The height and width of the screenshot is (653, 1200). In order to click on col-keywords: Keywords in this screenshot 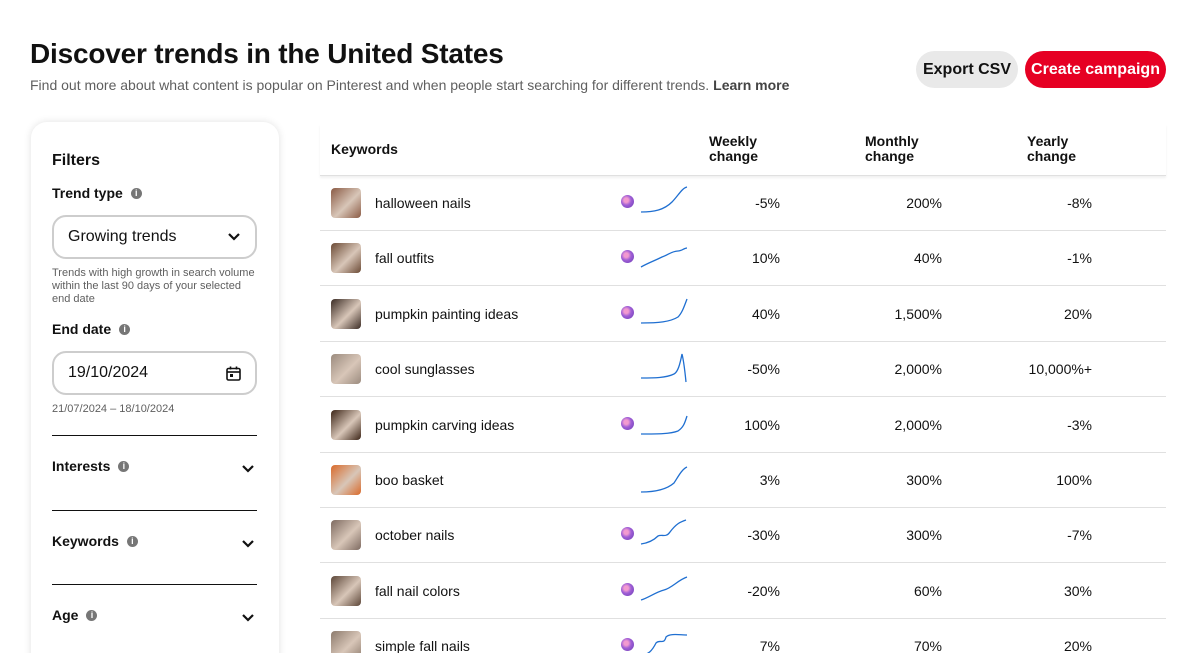, I will do `click(364, 149)`.